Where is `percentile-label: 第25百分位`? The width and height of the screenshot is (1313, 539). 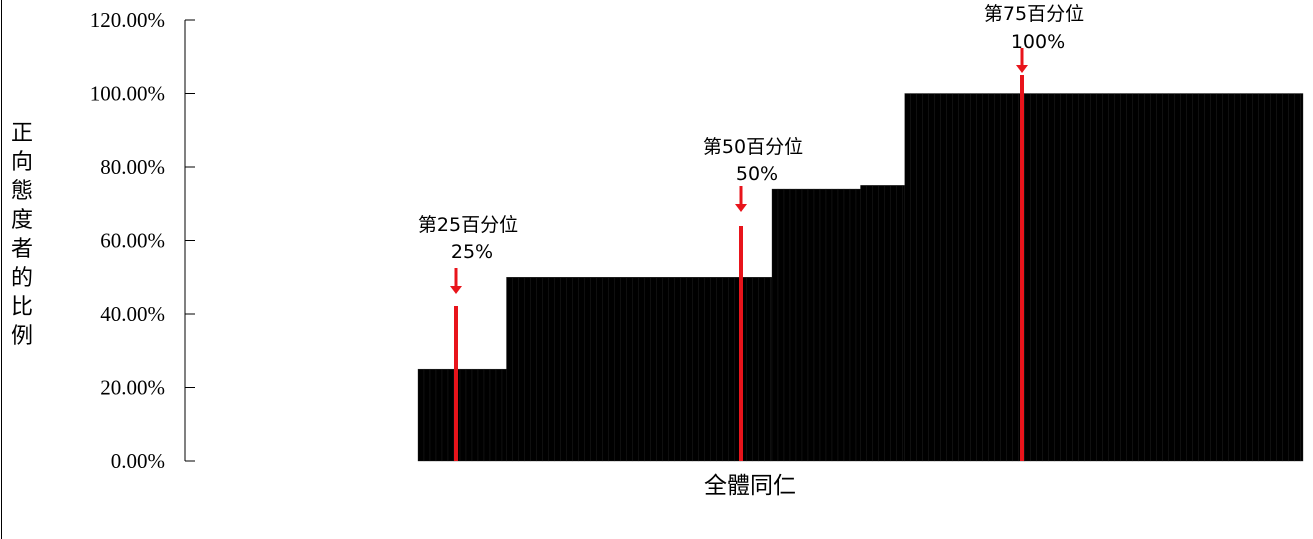
percentile-label: 第25百分位 is located at coordinates (468, 225).